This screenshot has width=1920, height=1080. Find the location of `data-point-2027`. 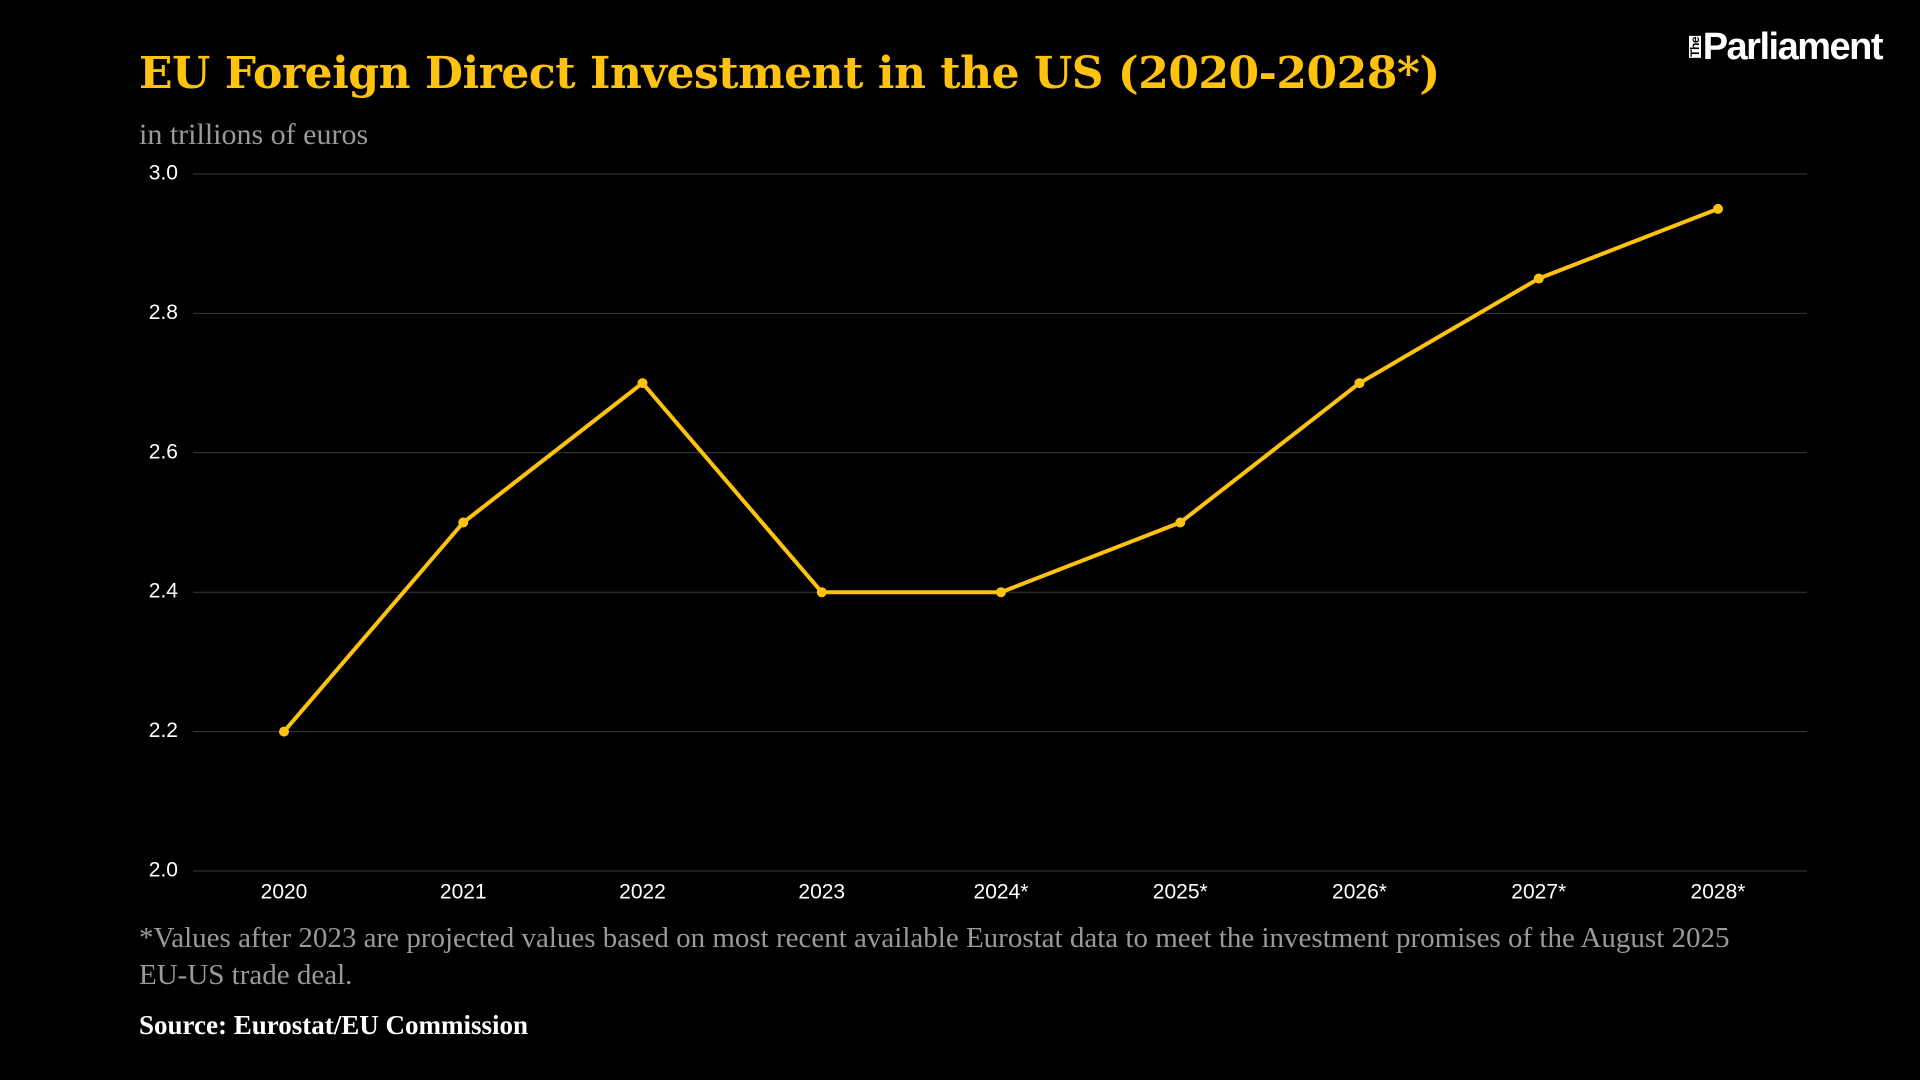

data-point-2027 is located at coordinates (1538, 278).